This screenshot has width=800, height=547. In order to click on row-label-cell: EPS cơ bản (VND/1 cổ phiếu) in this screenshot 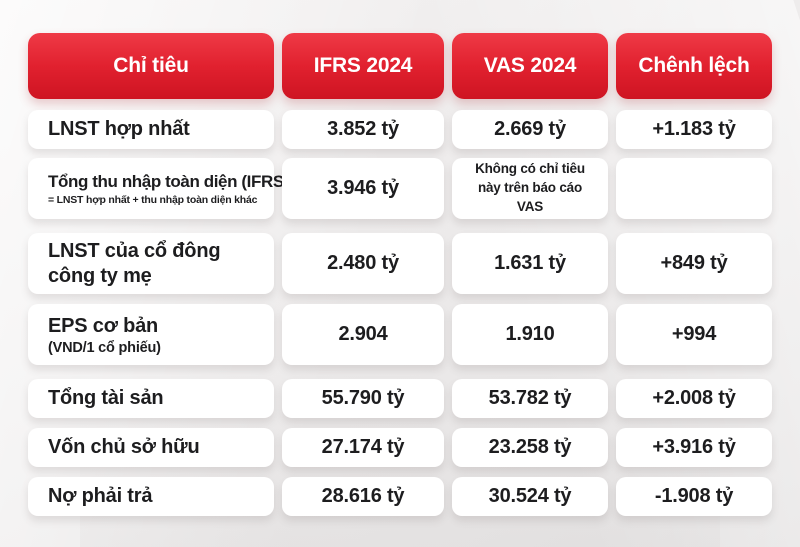, I will do `click(151, 334)`.